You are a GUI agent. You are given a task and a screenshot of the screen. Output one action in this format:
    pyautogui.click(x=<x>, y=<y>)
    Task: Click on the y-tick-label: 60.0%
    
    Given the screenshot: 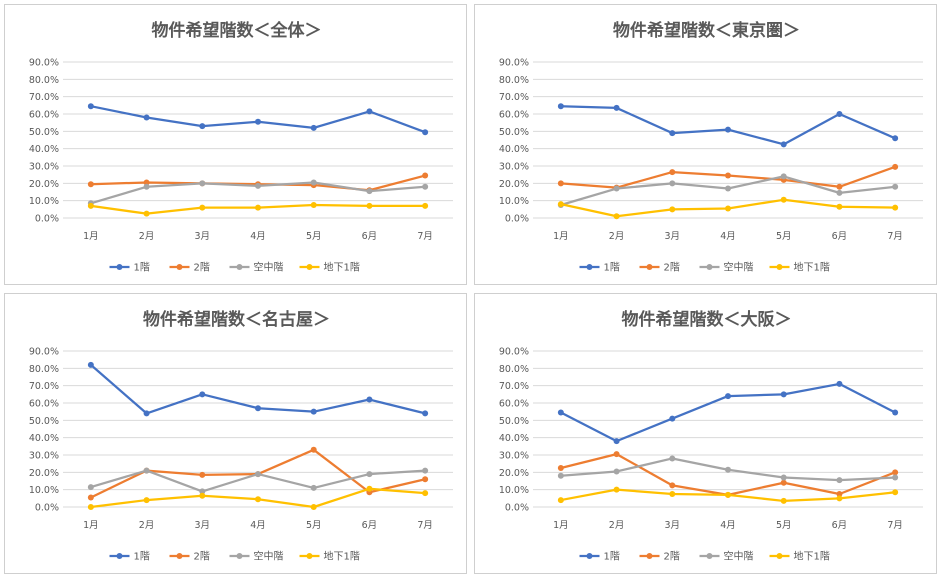 What is the action you would take?
    pyautogui.click(x=44, y=115)
    